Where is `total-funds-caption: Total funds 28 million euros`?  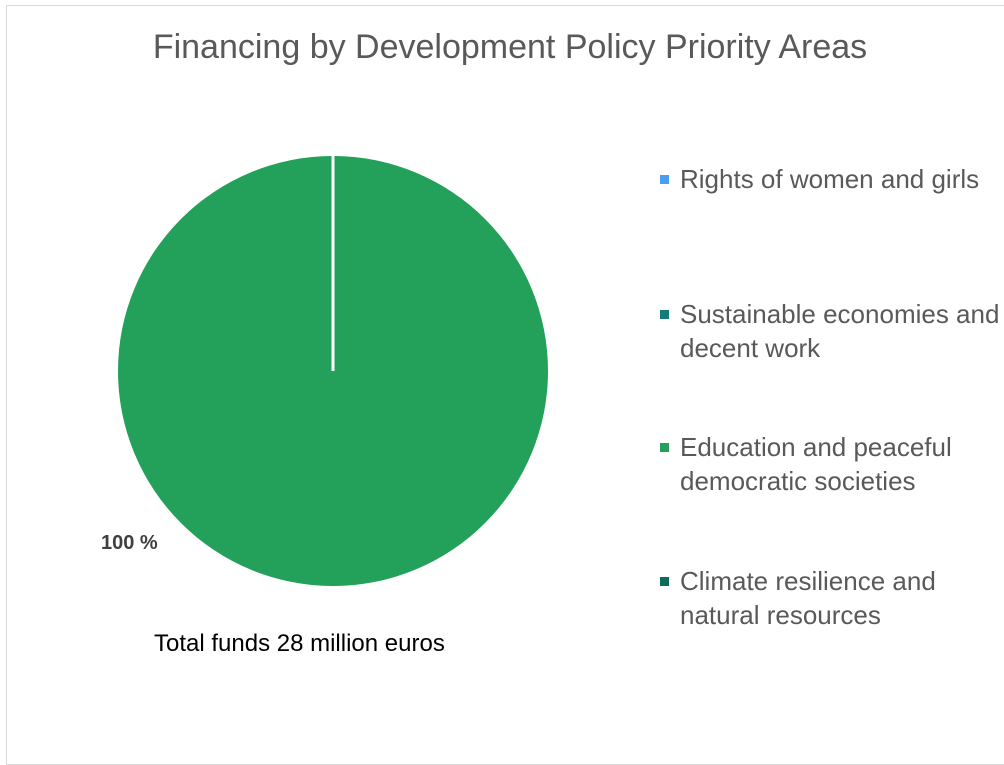
total-funds-caption: Total funds 28 million euros is located at coordinates (299, 643).